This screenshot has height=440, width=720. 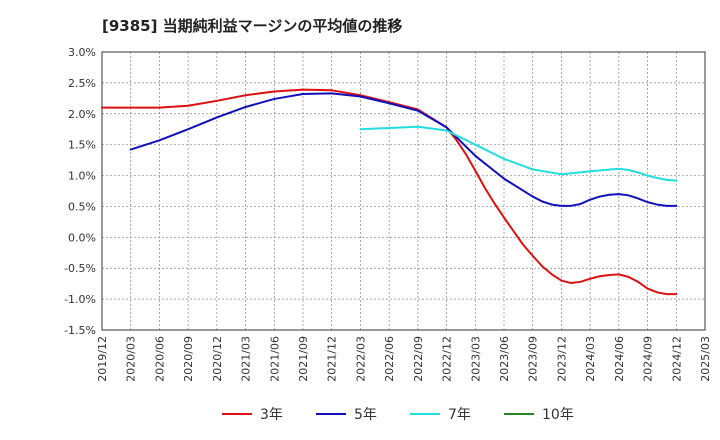 I want to click on legend-label: 10年, so click(x=558, y=415).